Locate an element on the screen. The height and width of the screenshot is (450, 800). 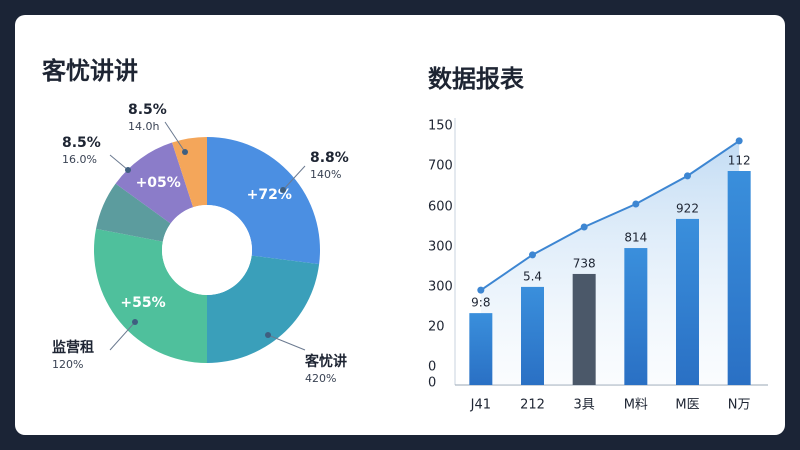
annotation-sub: 14.0h is located at coordinates (143, 126).